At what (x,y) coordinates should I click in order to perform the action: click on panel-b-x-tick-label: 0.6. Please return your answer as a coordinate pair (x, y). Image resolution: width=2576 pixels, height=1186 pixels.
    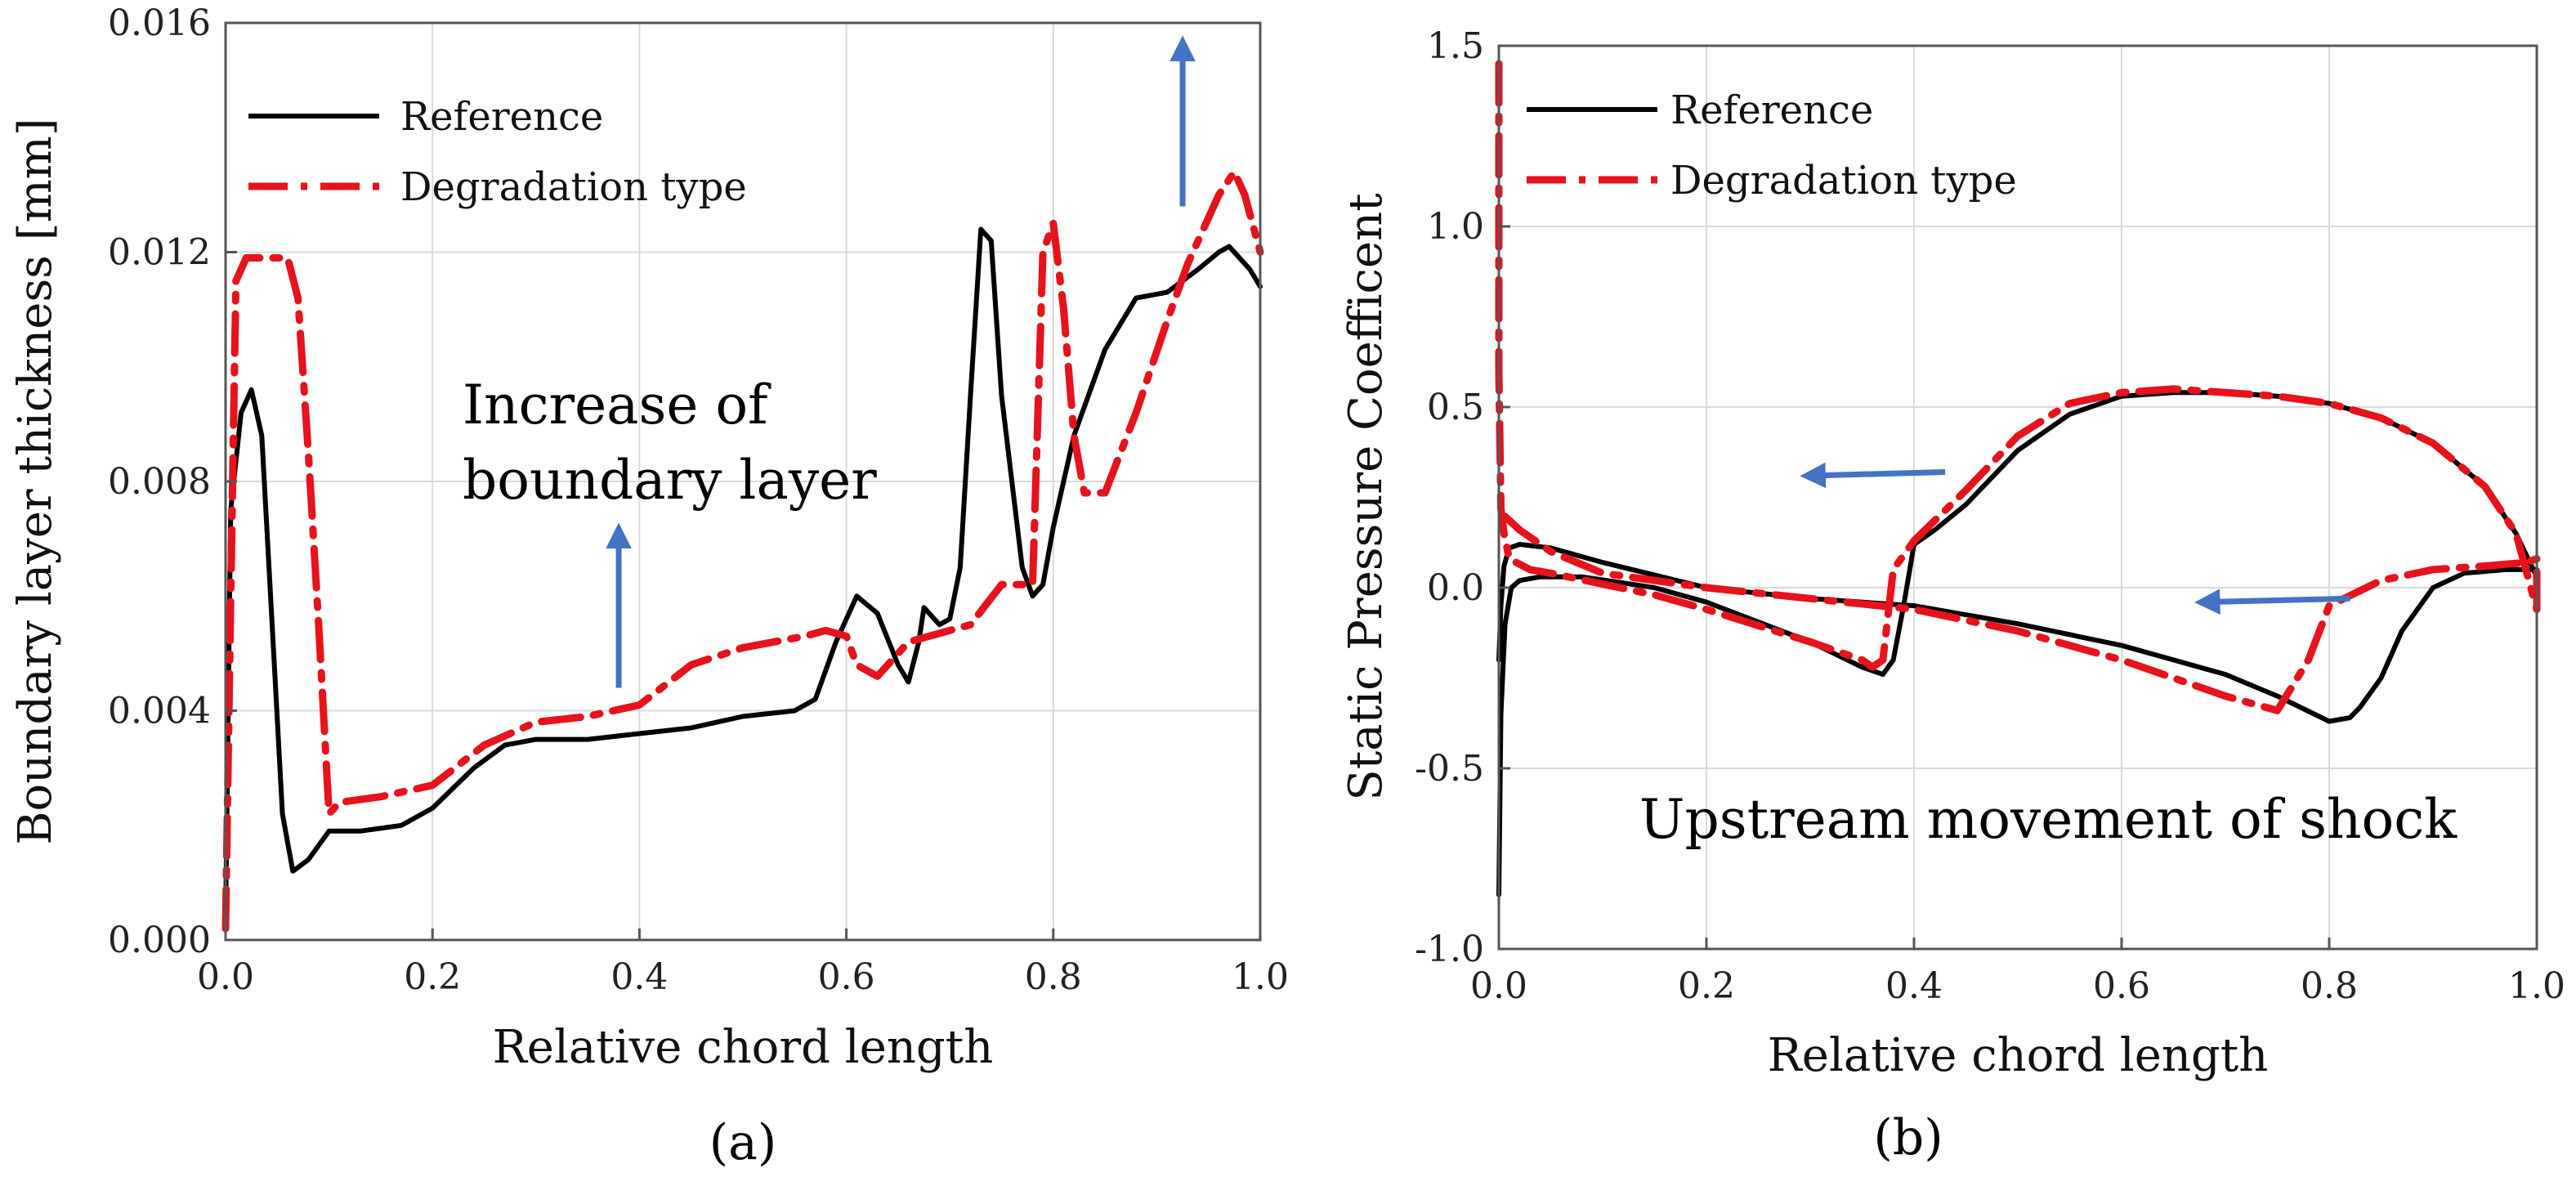
    Looking at the image, I should click on (2121, 986).